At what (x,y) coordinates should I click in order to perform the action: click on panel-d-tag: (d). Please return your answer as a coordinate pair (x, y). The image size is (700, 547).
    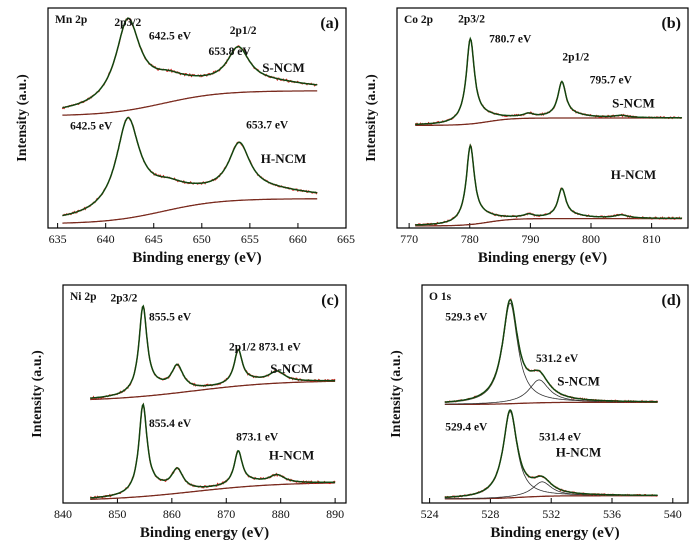
    Looking at the image, I should click on (671, 300).